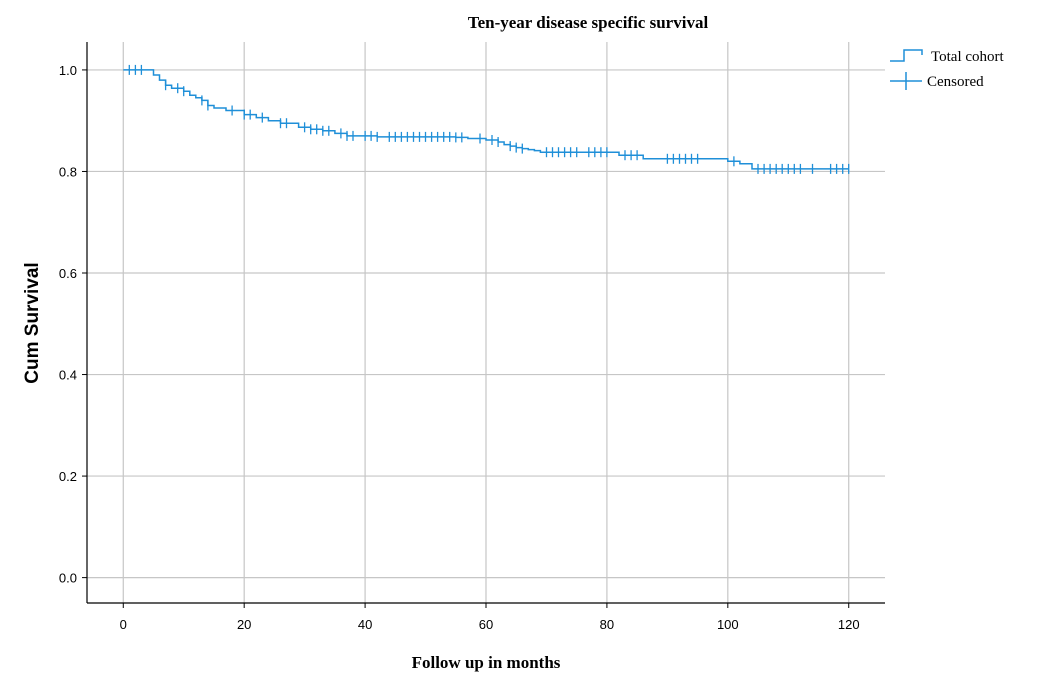 This screenshot has height=674, width=1037. Describe the element at coordinates (68, 375) in the screenshot. I see `y-tick-label: 0.4` at that location.